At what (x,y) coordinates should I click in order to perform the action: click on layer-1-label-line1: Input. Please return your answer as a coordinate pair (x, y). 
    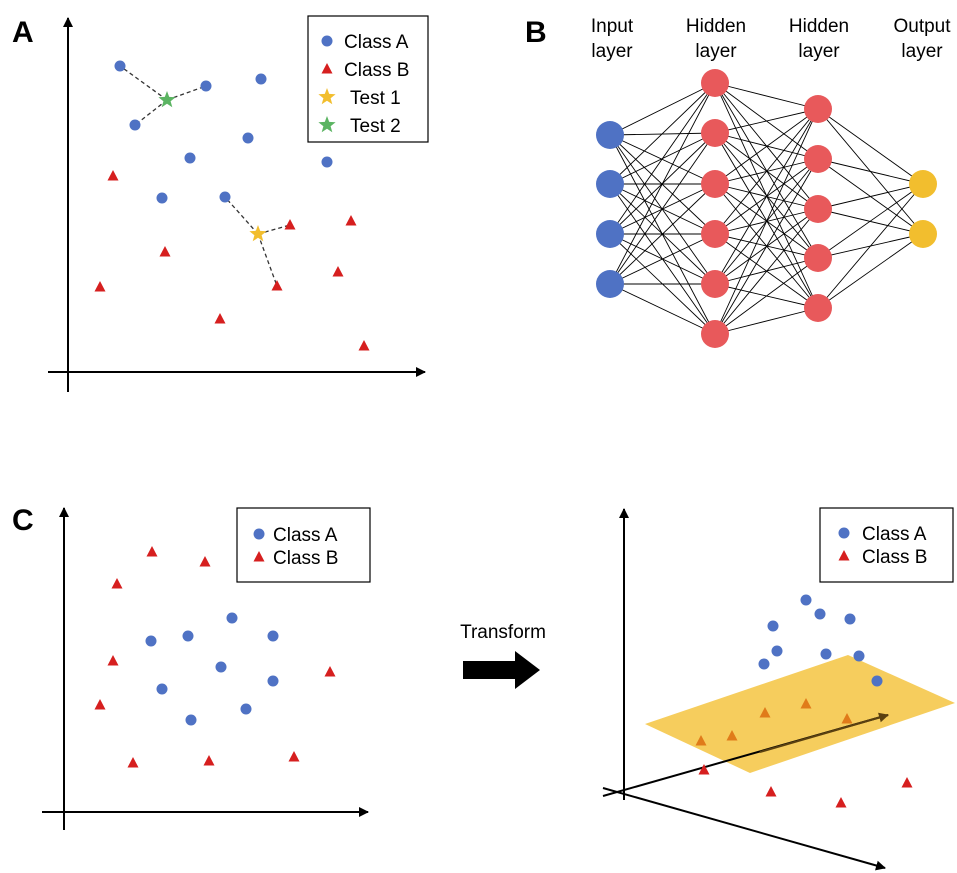
    Looking at the image, I should click on (612, 26).